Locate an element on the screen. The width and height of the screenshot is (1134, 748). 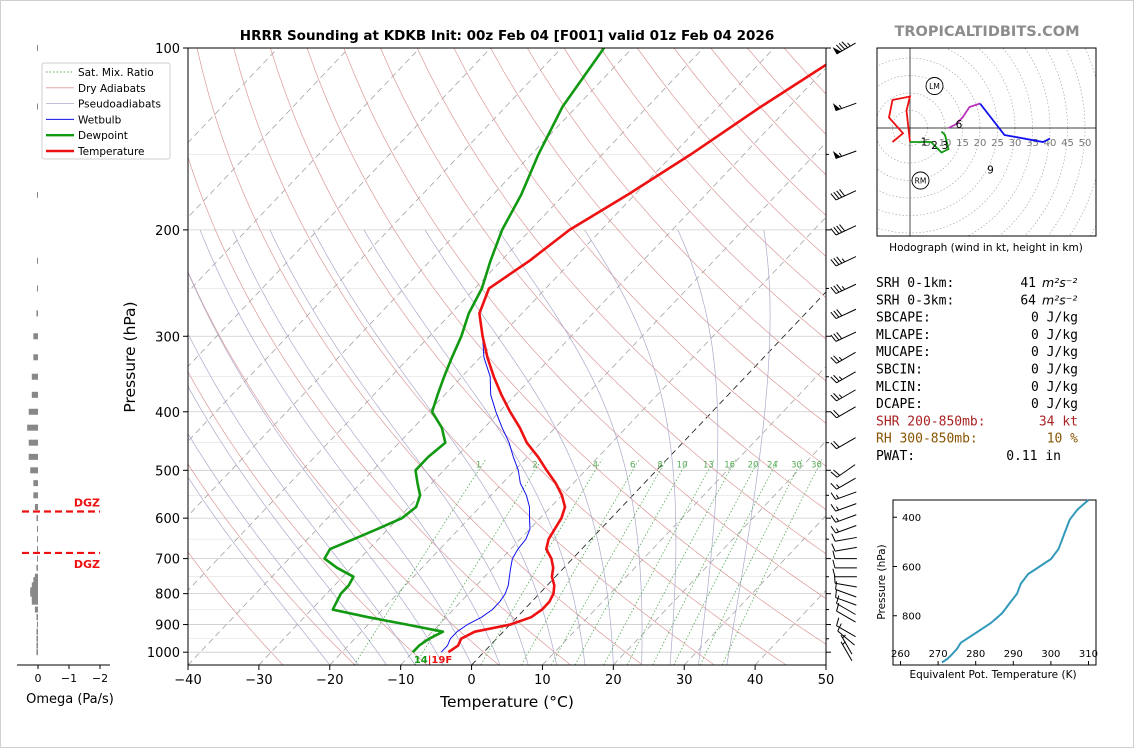
hodograph-caption: Hodograph (wind in kt, height in km) is located at coordinates (986, 248).